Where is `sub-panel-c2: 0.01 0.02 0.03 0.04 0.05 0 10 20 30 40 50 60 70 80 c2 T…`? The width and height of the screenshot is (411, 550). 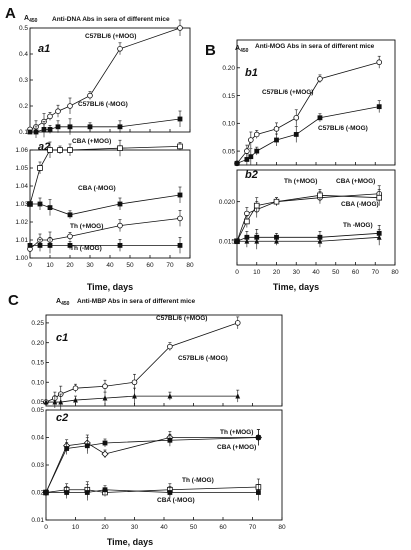 sub-panel-c2: 0.01 0.02 0.03 0.04 0.05 0 10 20 30 40 50 60 70 80 c2 T… is located at coordinates (158, 469).